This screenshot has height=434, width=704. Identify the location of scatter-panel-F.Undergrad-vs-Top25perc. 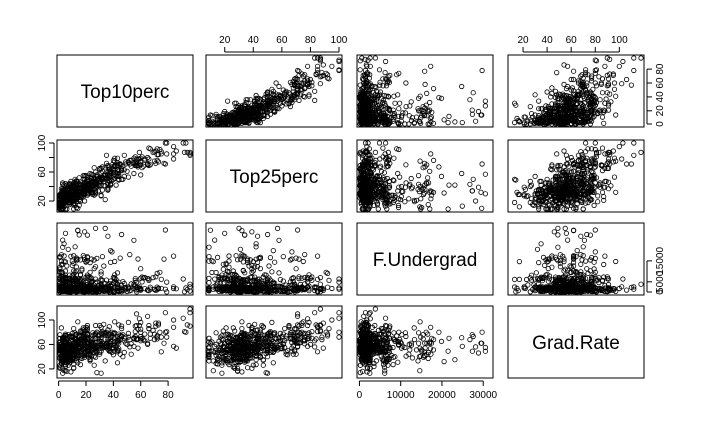
(274, 260).